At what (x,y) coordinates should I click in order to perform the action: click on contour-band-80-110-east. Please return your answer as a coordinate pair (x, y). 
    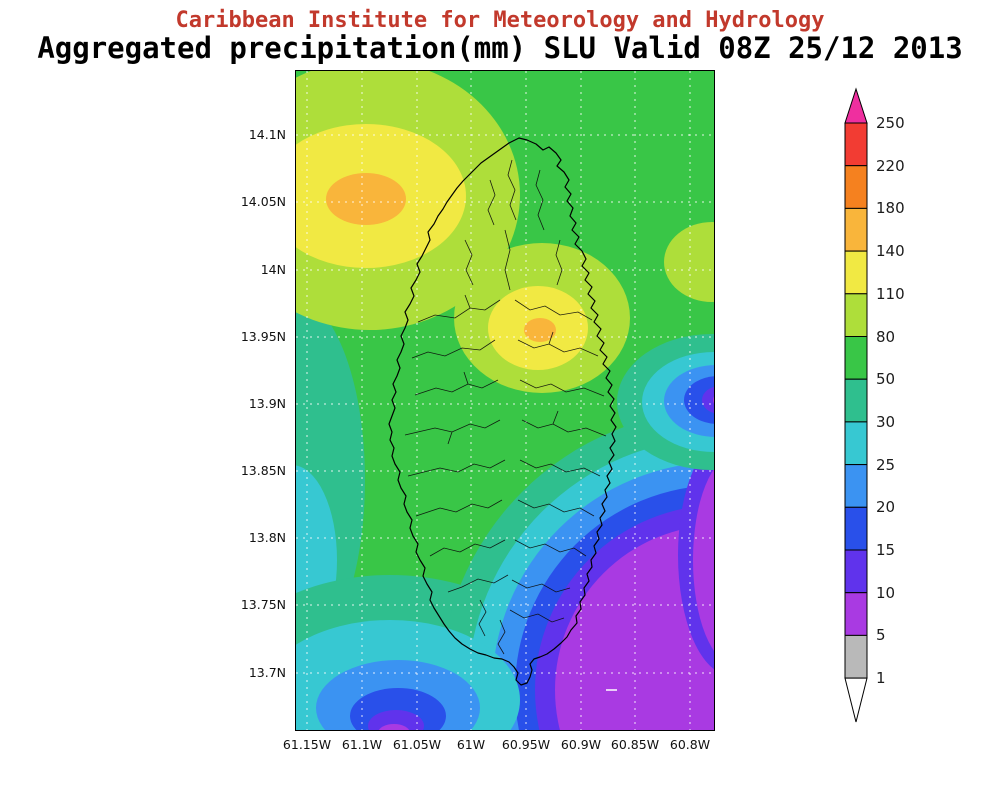
    Looking at the image, I should click on (689, 262).